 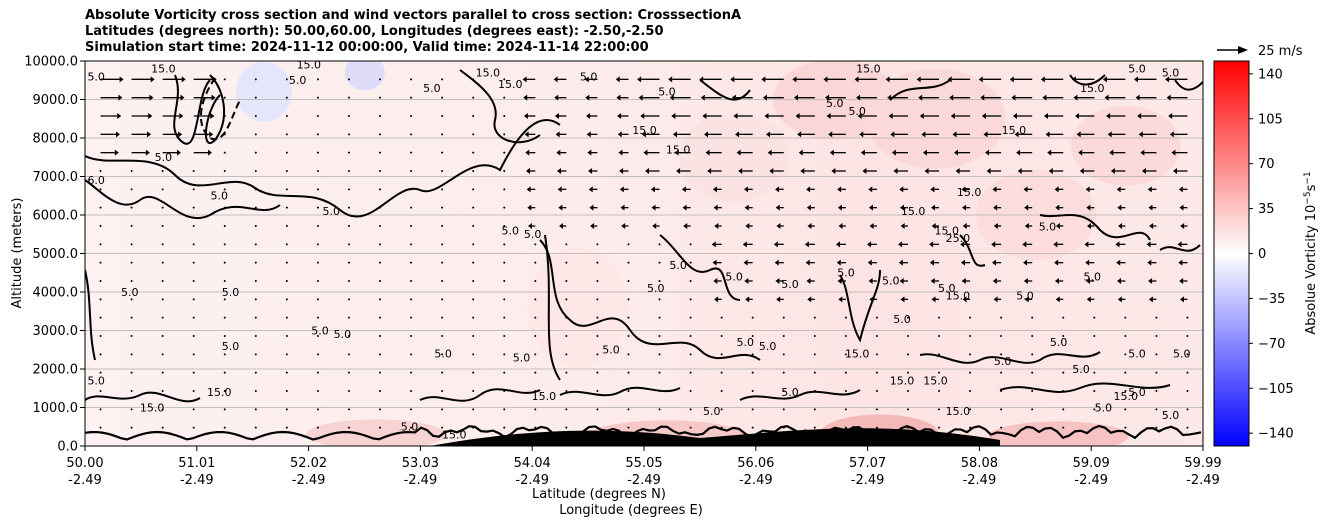 I want to click on colorbar-tick-label: −105, so click(x=1276, y=389).